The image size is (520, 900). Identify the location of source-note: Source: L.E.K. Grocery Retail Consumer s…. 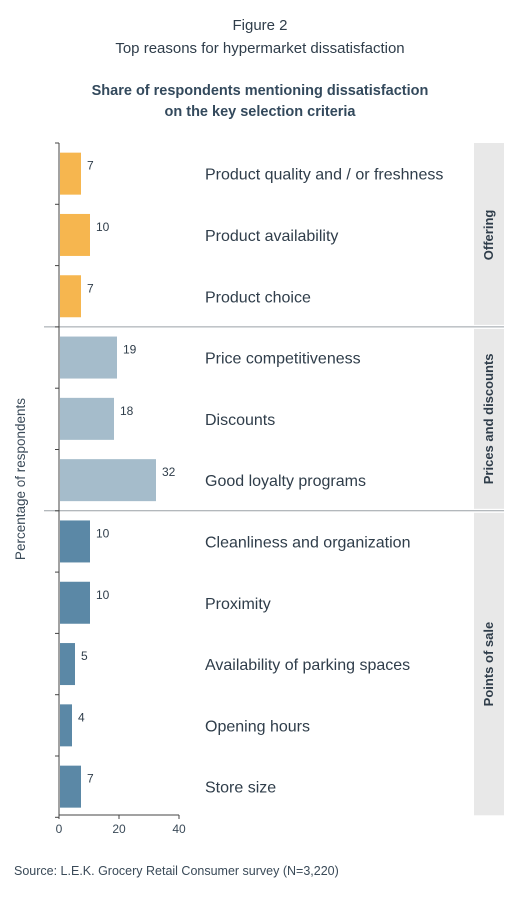
(176, 871).